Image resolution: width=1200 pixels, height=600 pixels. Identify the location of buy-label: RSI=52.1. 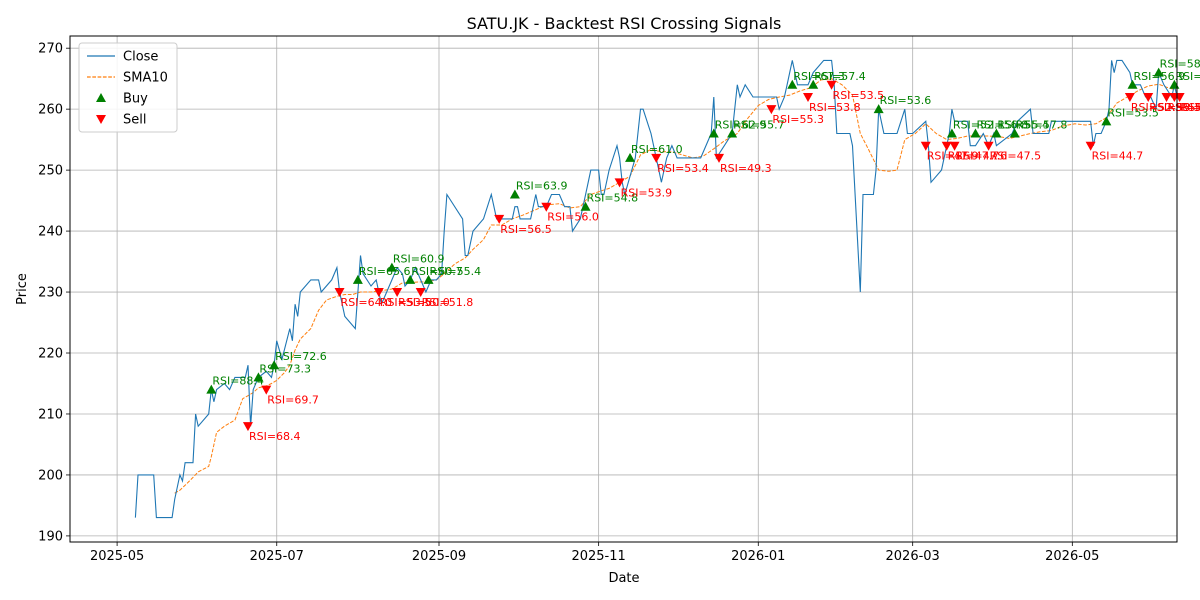
(979, 125).